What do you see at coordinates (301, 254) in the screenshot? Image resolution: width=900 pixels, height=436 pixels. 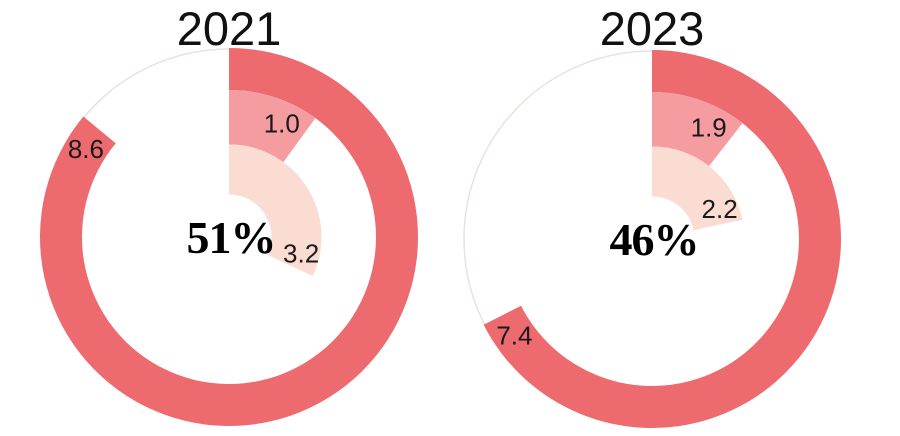 I see `inner-arc-value-label: 3.2` at bounding box center [301, 254].